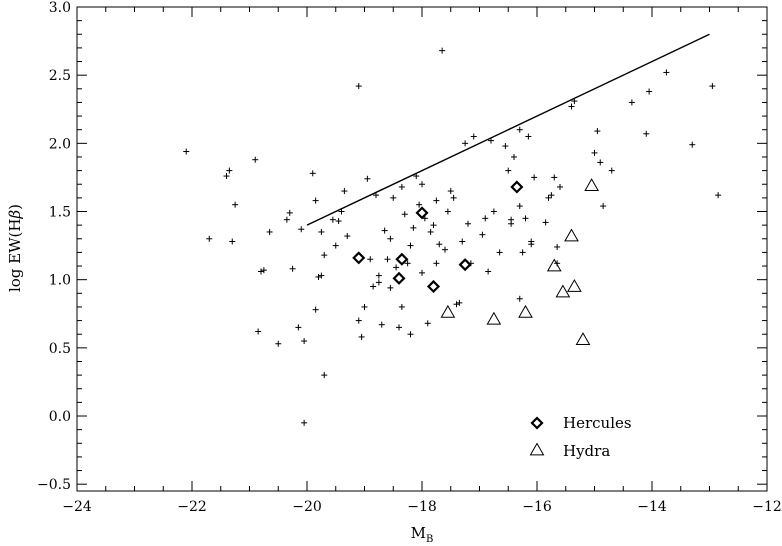  Describe the element at coordinates (54, 485) in the screenshot. I see `y-tick-label: −0.5` at that location.